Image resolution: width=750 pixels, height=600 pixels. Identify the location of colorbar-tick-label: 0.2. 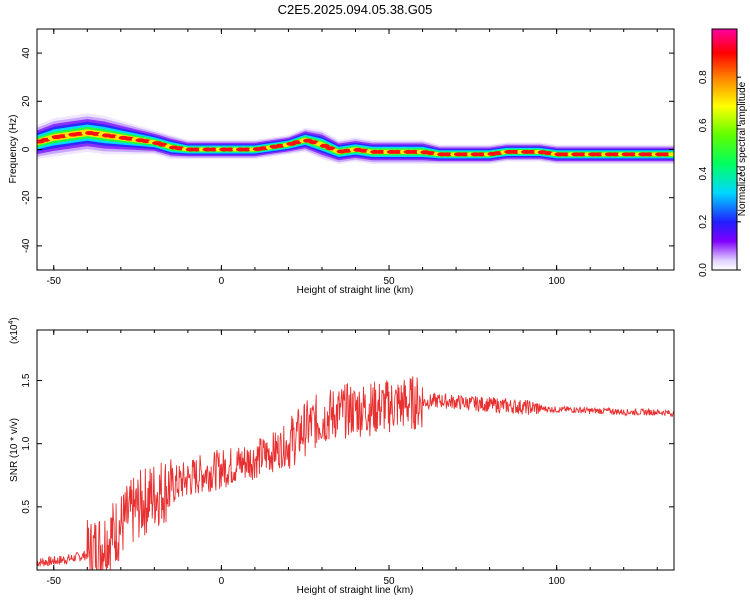
(703, 221).